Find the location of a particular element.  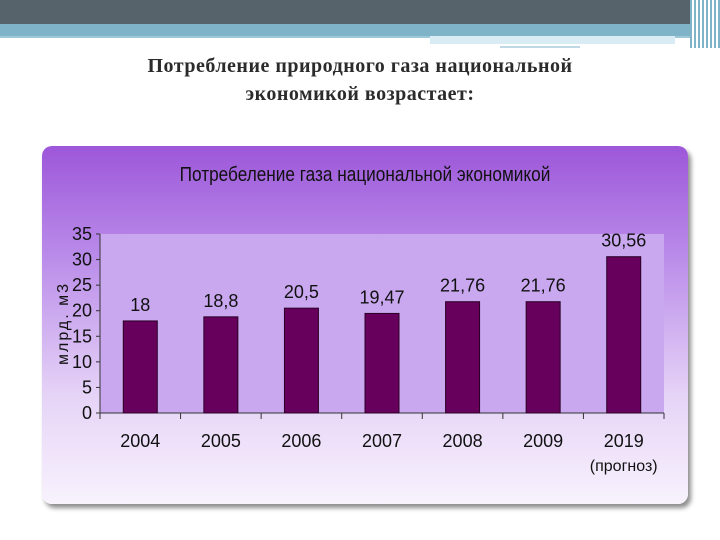

x-category-label: 2019 is located at coordinates (624, 441).